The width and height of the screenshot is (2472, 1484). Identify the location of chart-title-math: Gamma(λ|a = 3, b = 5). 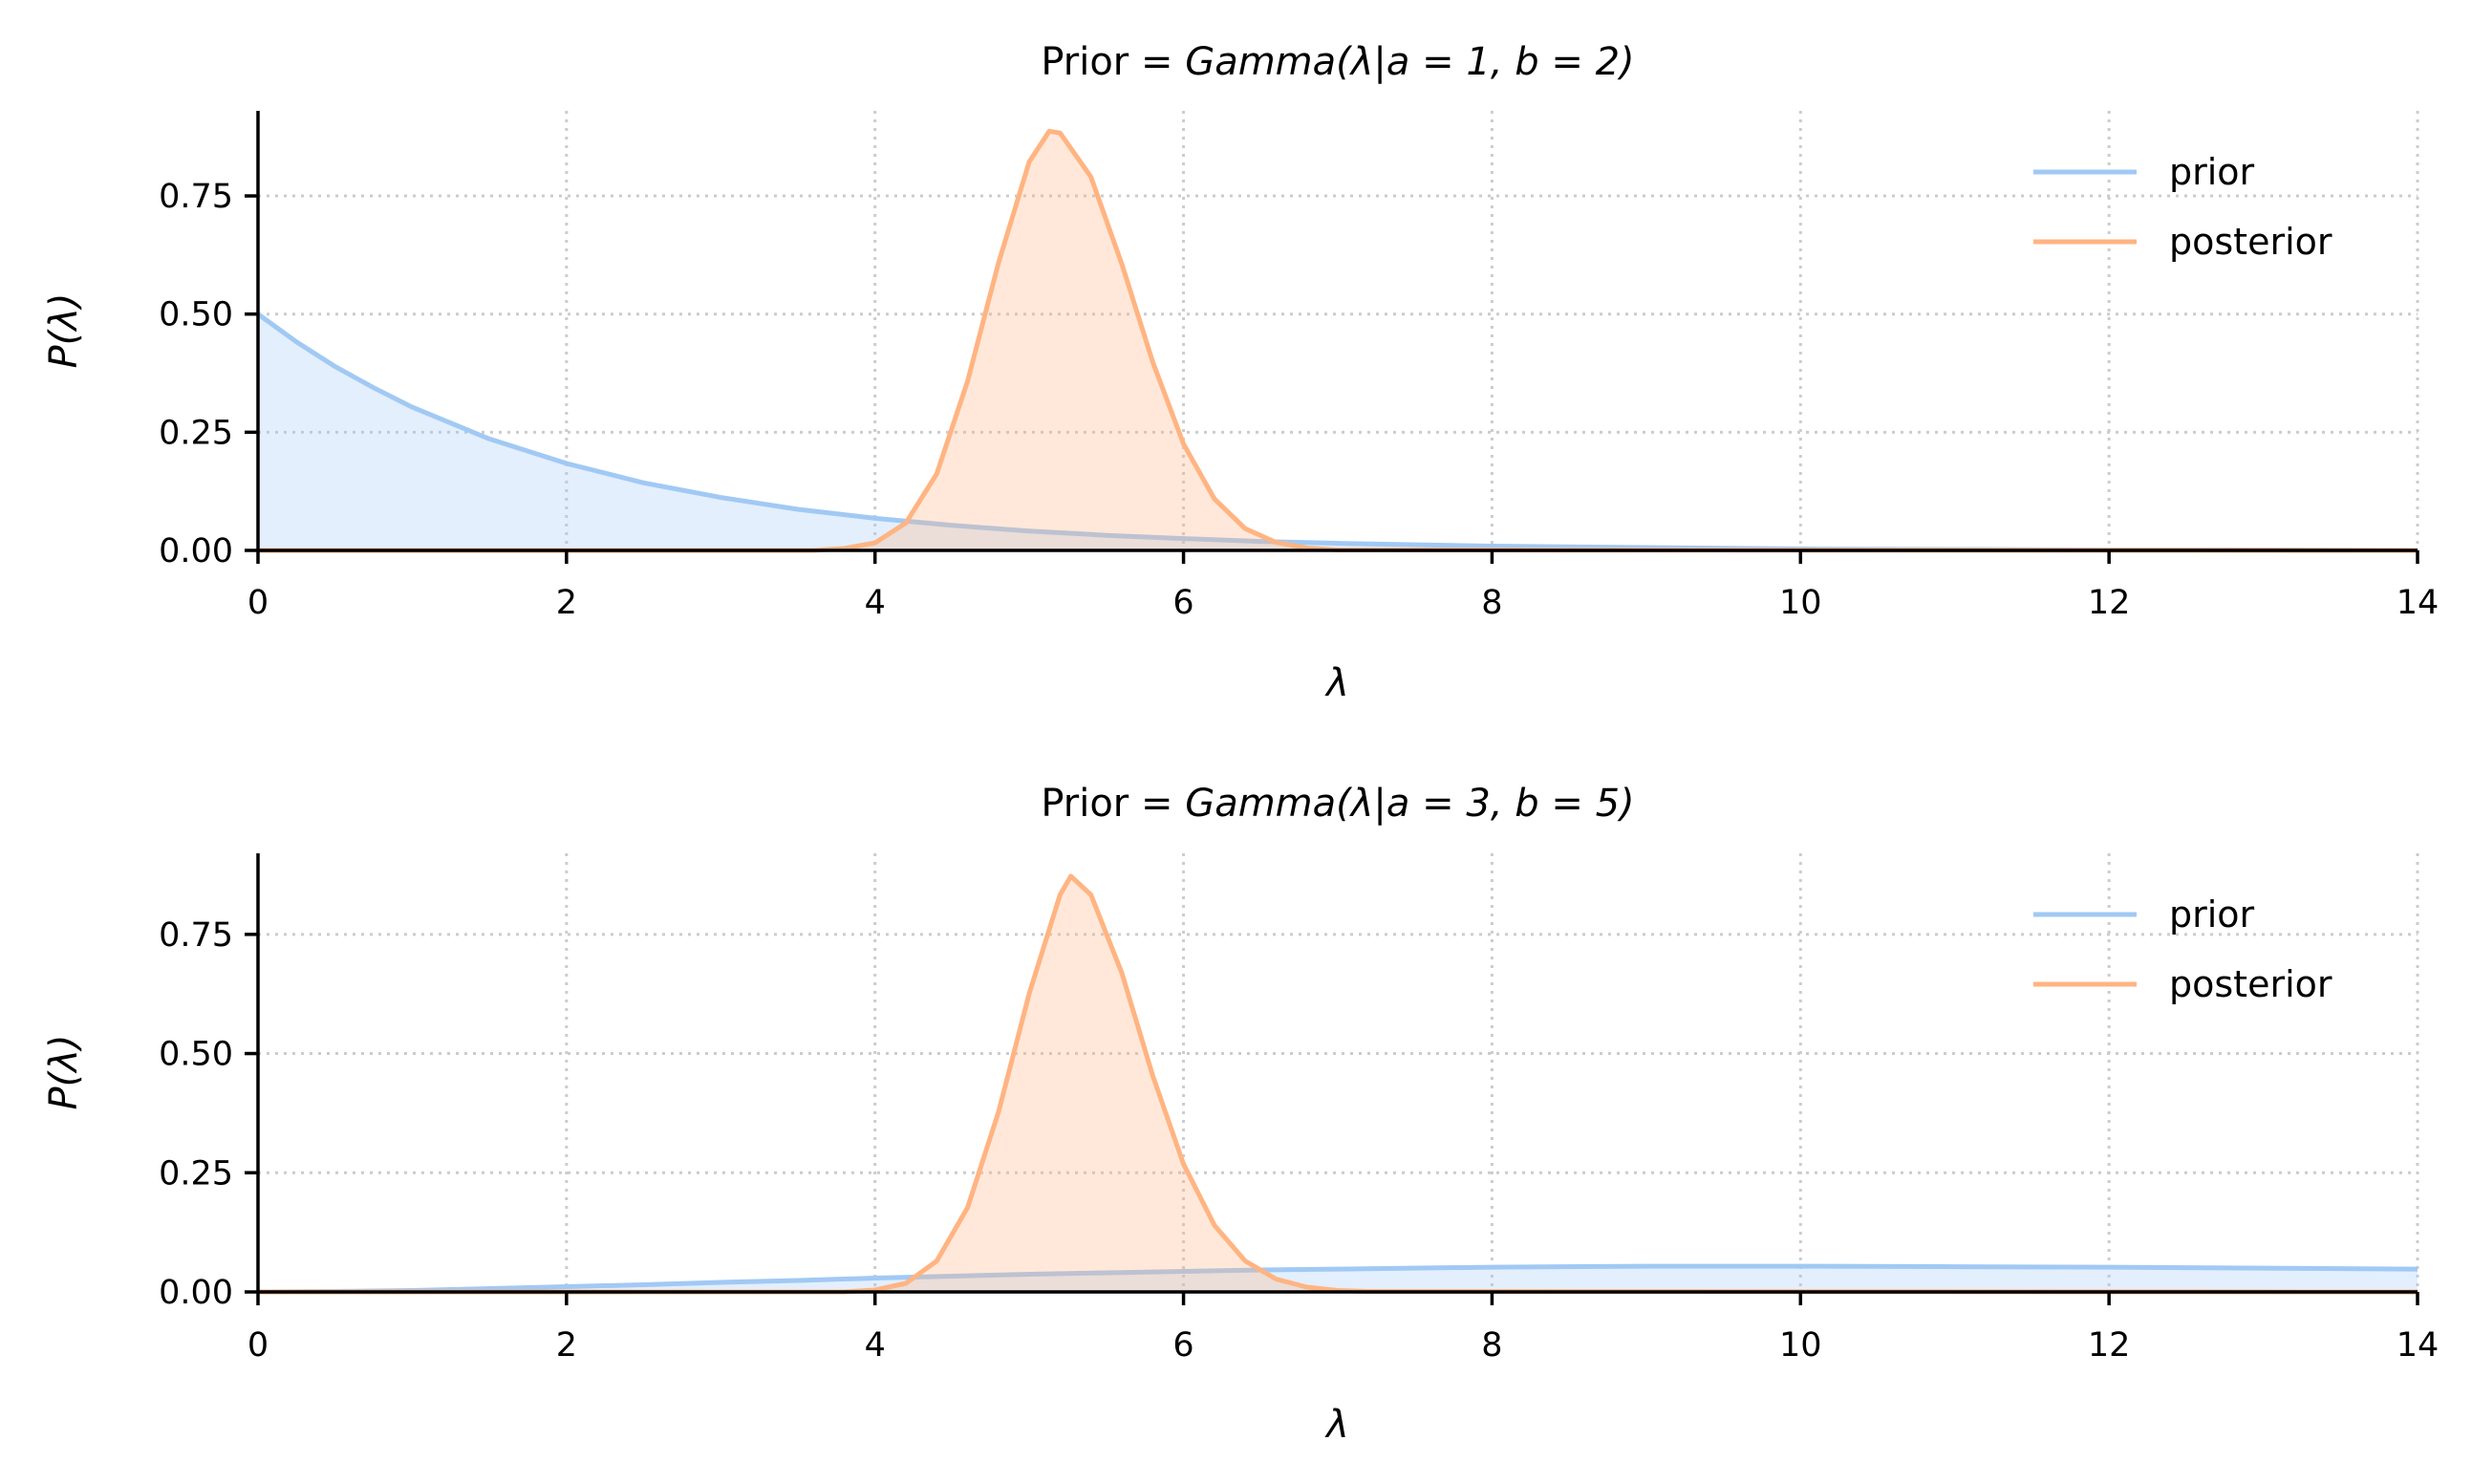
(1409, 804).